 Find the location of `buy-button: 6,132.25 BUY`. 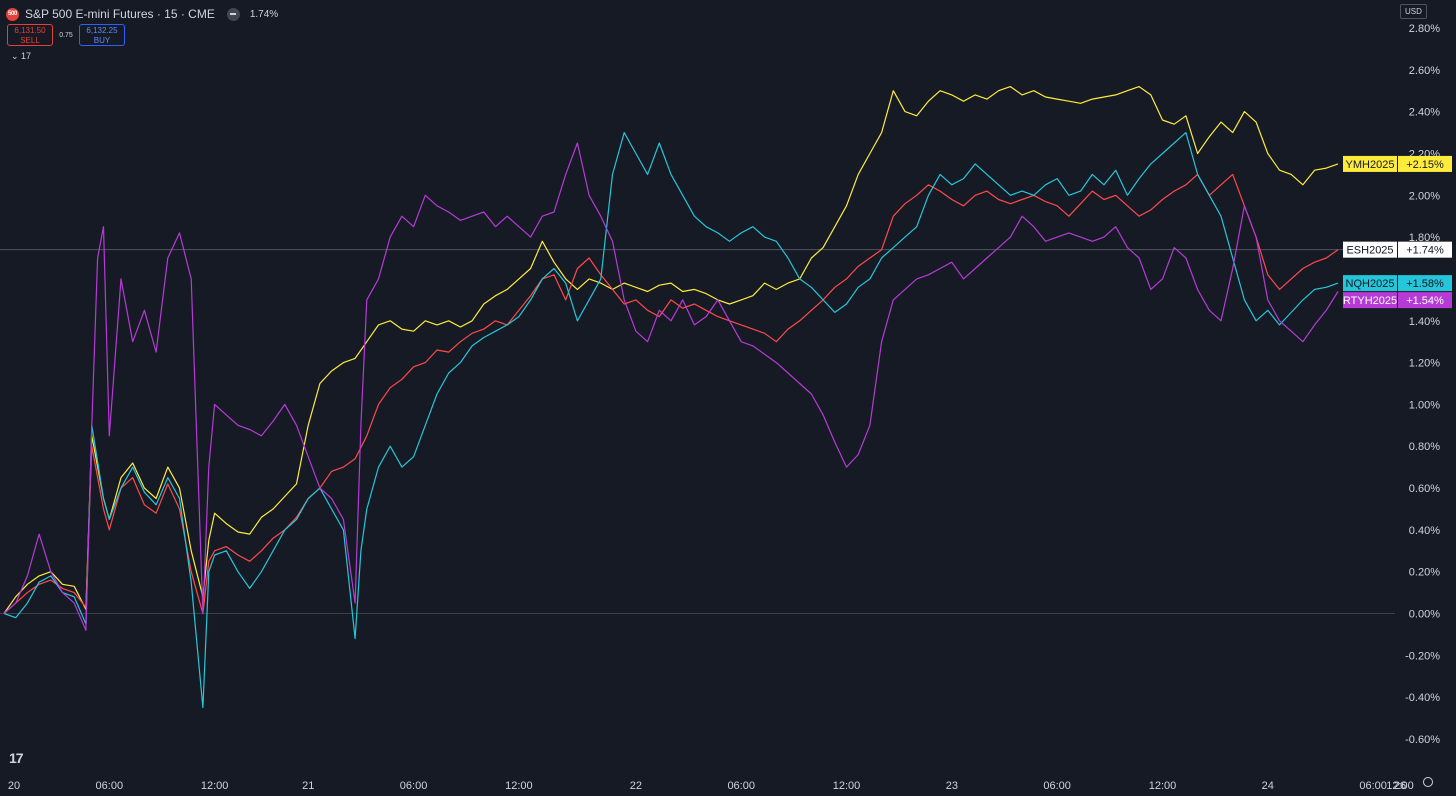

buy-button: 6,132.25 BUY is located at coordinates (102, 35).